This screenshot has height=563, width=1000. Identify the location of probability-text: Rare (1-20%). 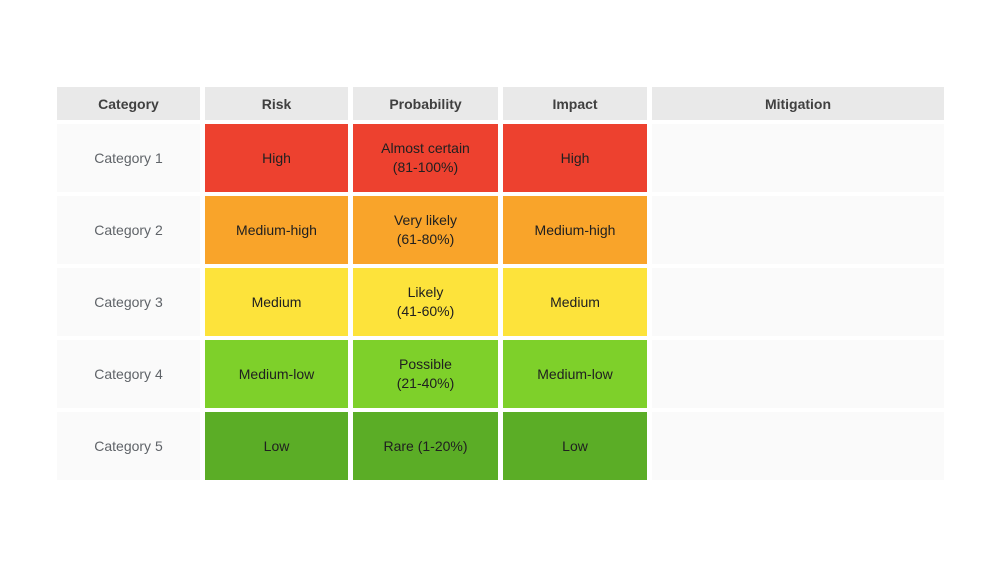
(425, 446).